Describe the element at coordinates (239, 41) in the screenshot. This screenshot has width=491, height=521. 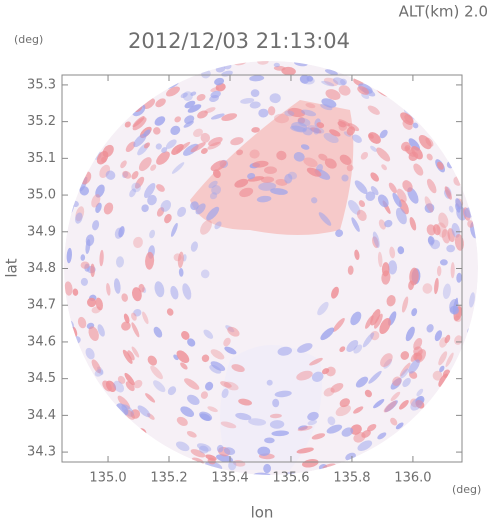
I see `chart-title: 2012/12/03 21:13:04` at that location.